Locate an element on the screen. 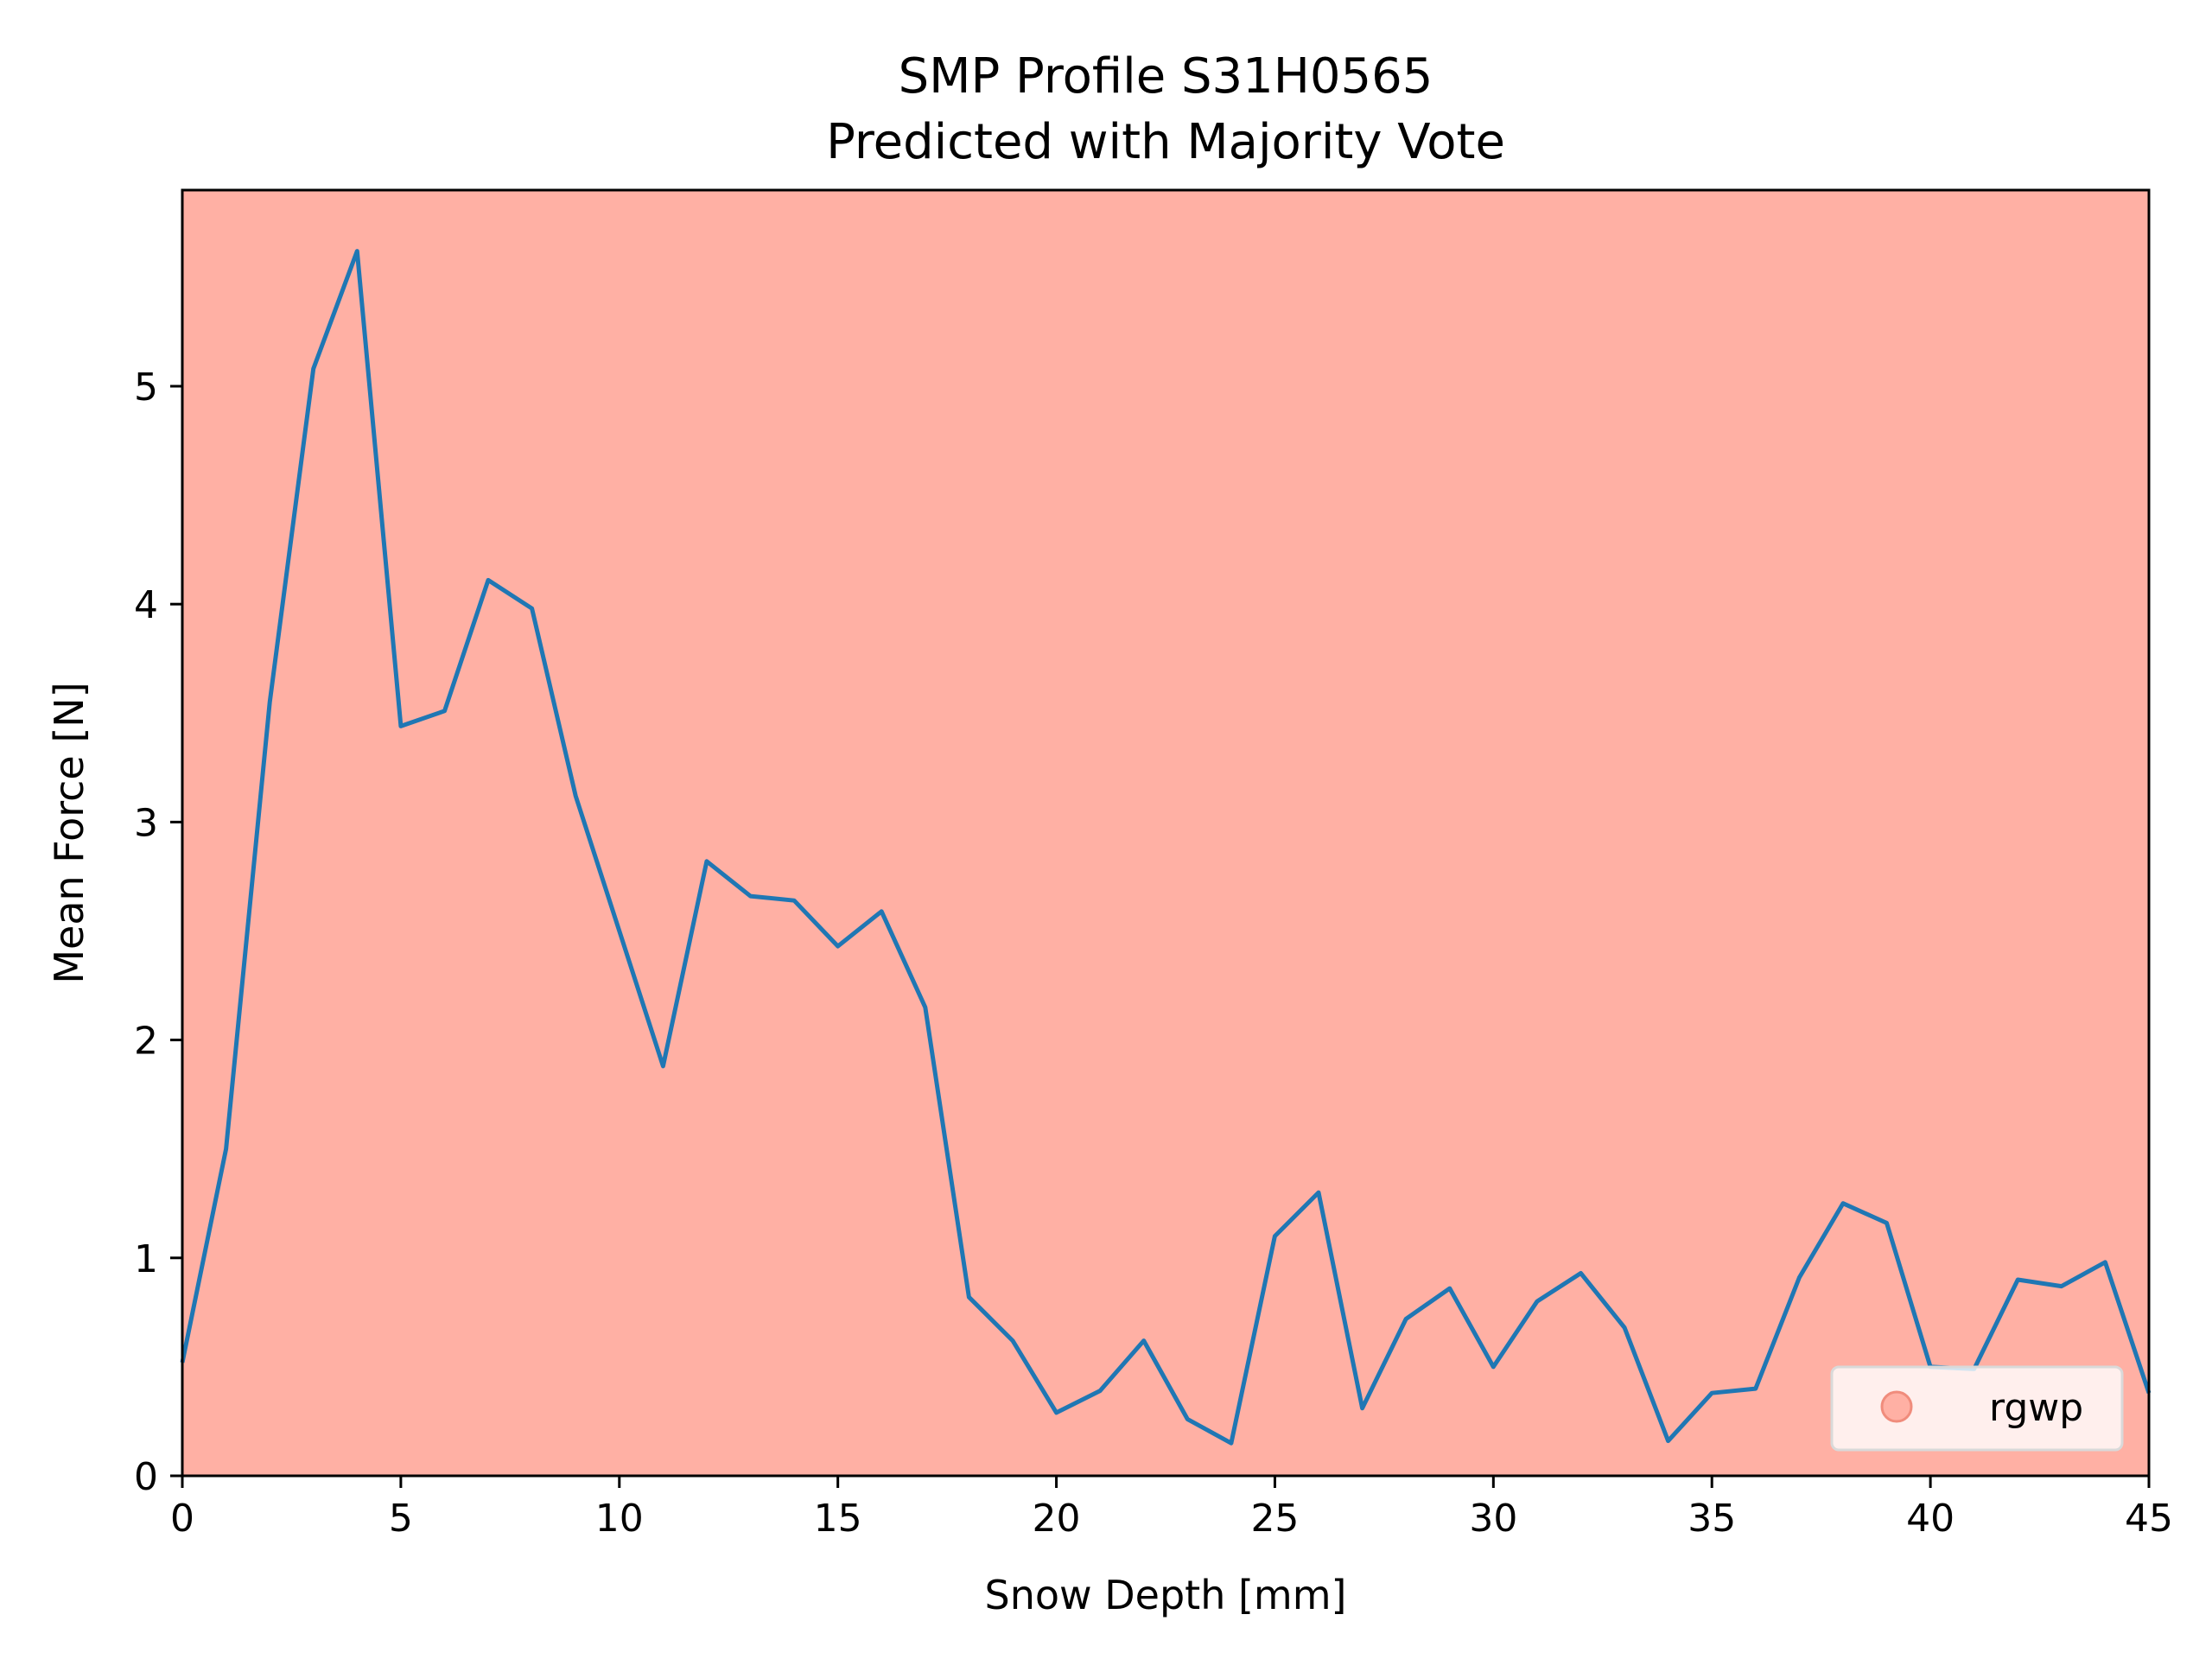 The image size is (2212, 1659). y-axis: 0 1 2 3 4 5 is located at coordinates (158, 932).